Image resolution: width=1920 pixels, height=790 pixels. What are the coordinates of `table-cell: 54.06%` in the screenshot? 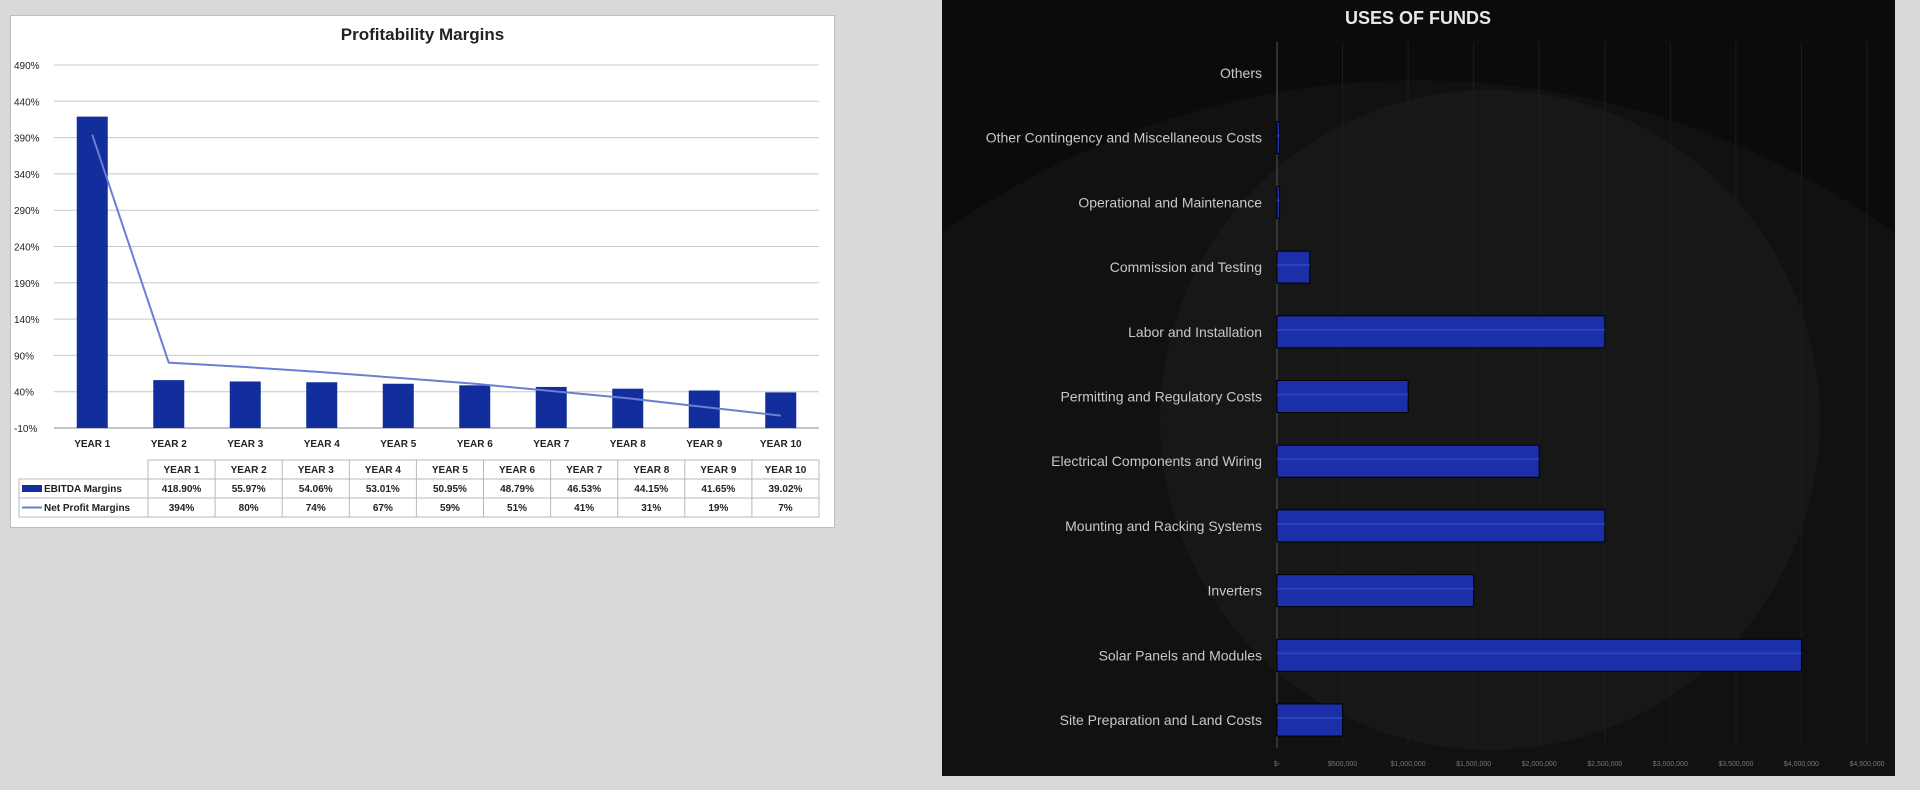 It's located at (316, 489).